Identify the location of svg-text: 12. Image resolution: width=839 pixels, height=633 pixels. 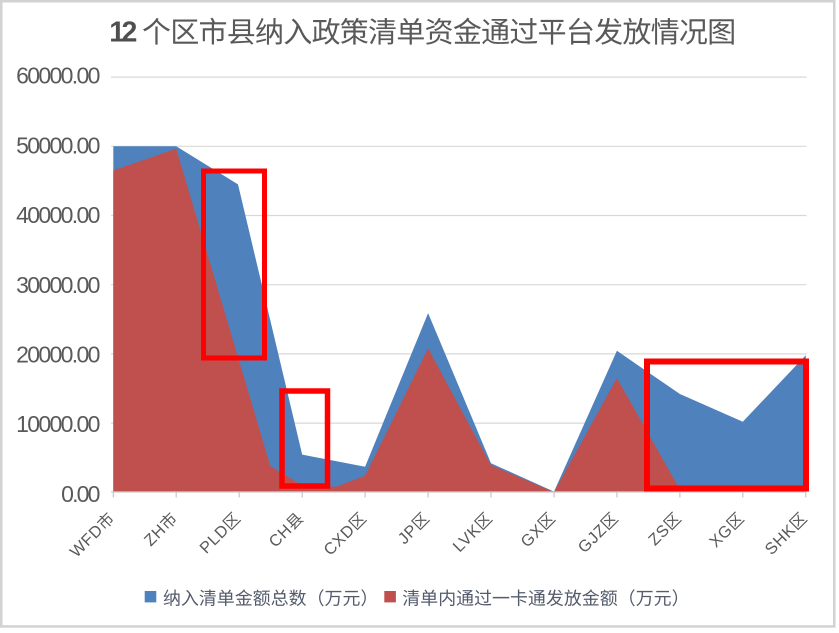
(123, 33).